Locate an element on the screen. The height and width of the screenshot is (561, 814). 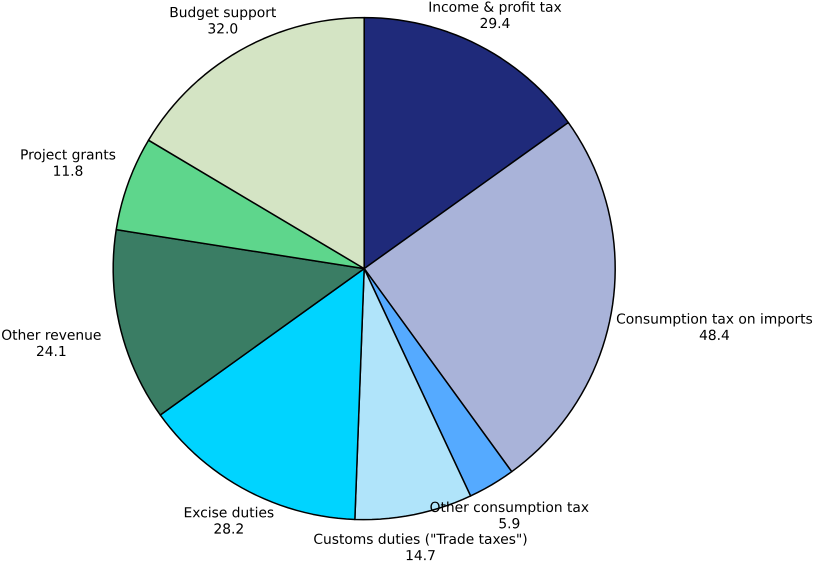
data-label: 32.0 is located at coordinates (223, 28).